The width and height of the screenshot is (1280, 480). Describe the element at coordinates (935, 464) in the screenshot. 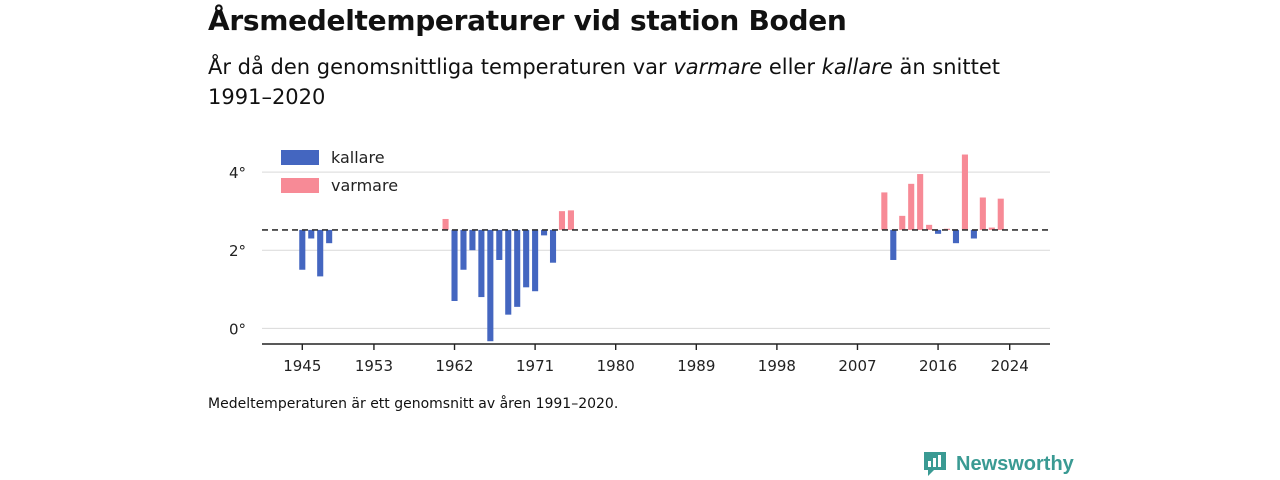

I see `newsworthy-logo-icon` at that location.